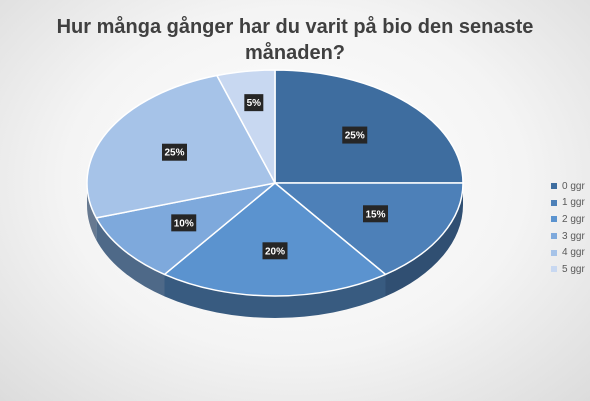  I want to click on data-label-0-ggr: 25%, so click(355, 135).